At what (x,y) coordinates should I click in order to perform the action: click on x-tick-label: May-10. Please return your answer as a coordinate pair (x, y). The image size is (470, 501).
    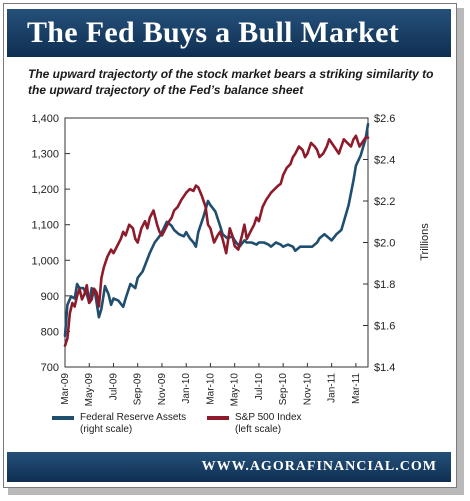
    Looking at the image, I should click on (235, 390).